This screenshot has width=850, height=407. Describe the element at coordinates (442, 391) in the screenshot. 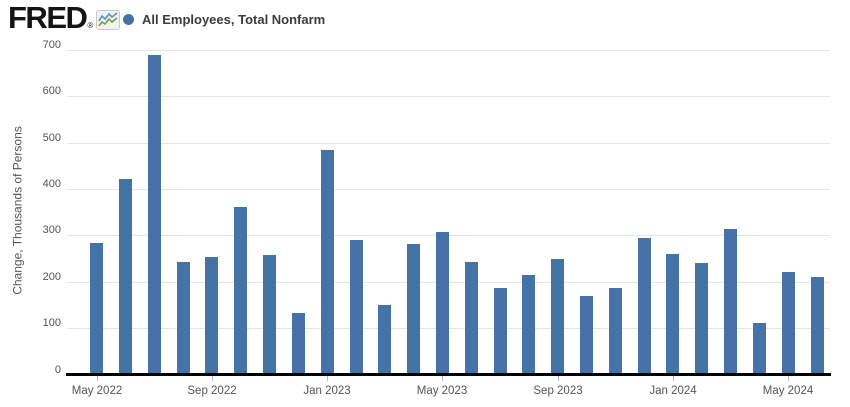

I see `x-axis-tick-label-may-2023: May 2023` at that location.